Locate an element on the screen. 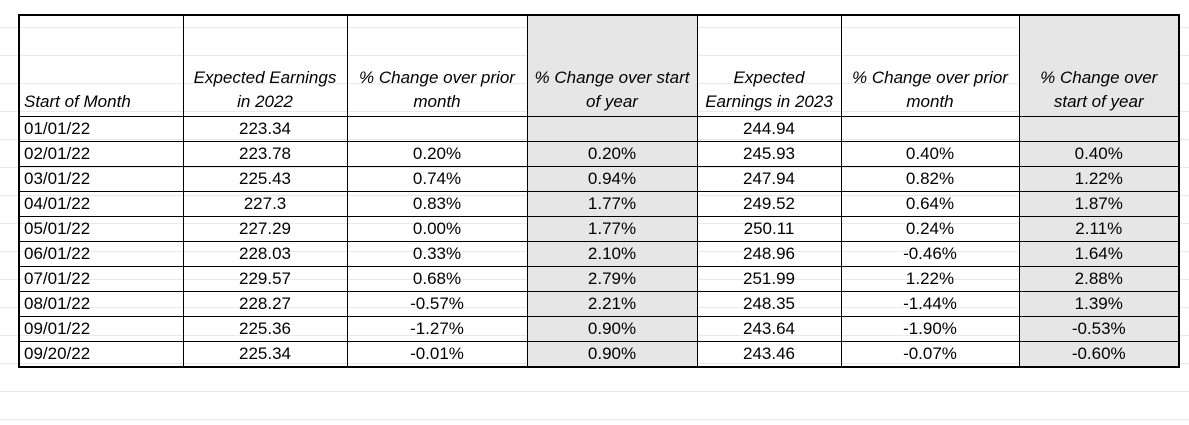  table-row: 02/01/22 223.78 0.20% 0.20% 245.93 0.40% 0.40% is located at coordinates (599, 154).